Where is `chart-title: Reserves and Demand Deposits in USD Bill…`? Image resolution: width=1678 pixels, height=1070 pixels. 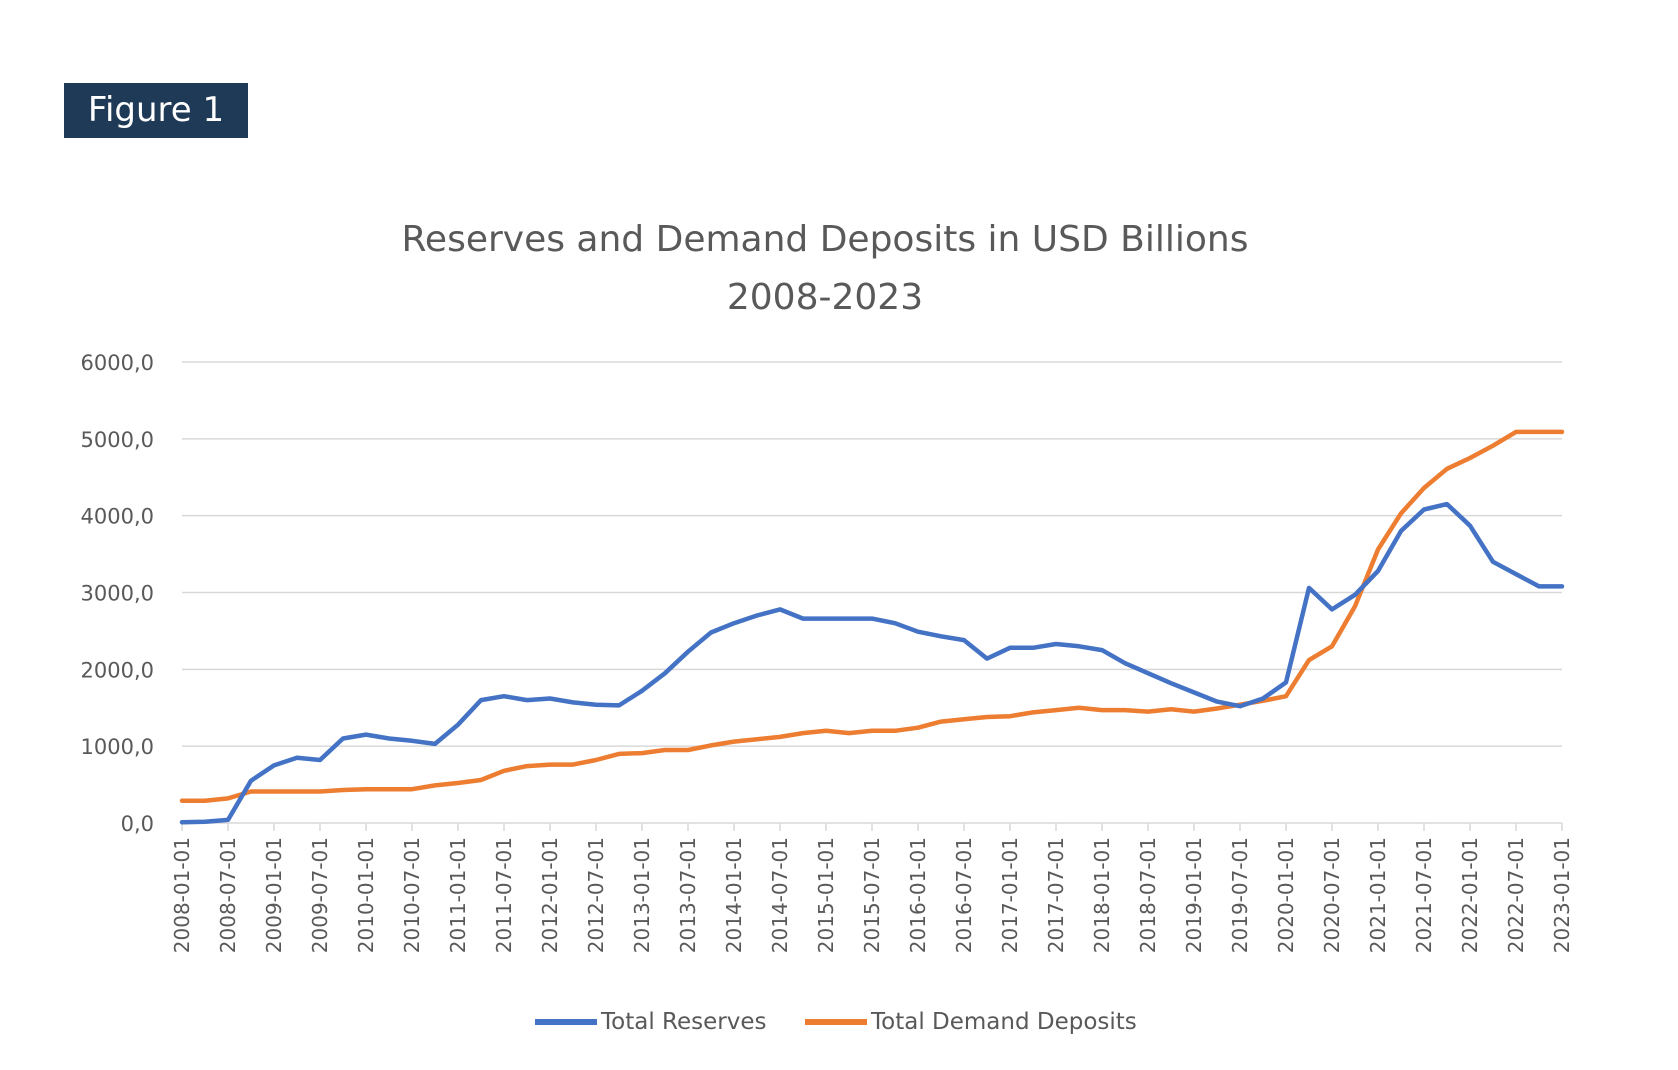
chart-title: Reserves and Demand Deposits in USD Bill… is located at coordinates (825, 239).